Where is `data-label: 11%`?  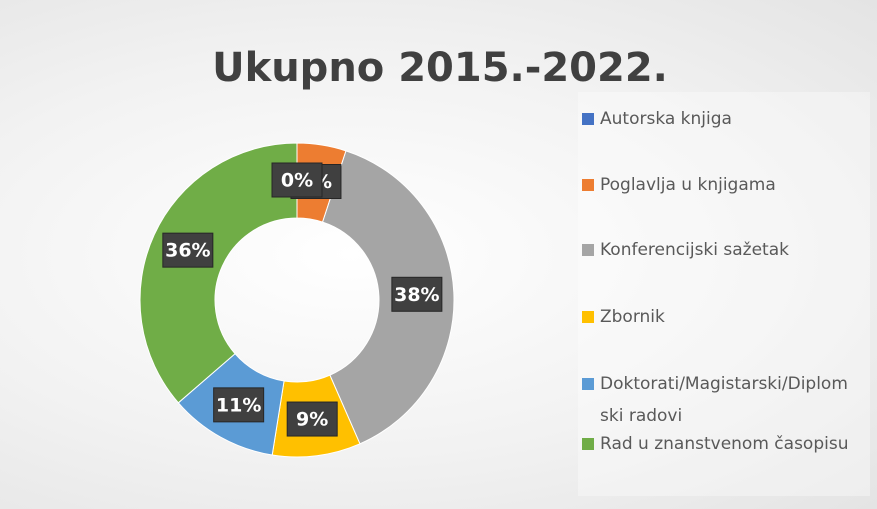 data-label: 11% is located at coordinates (238, 405).